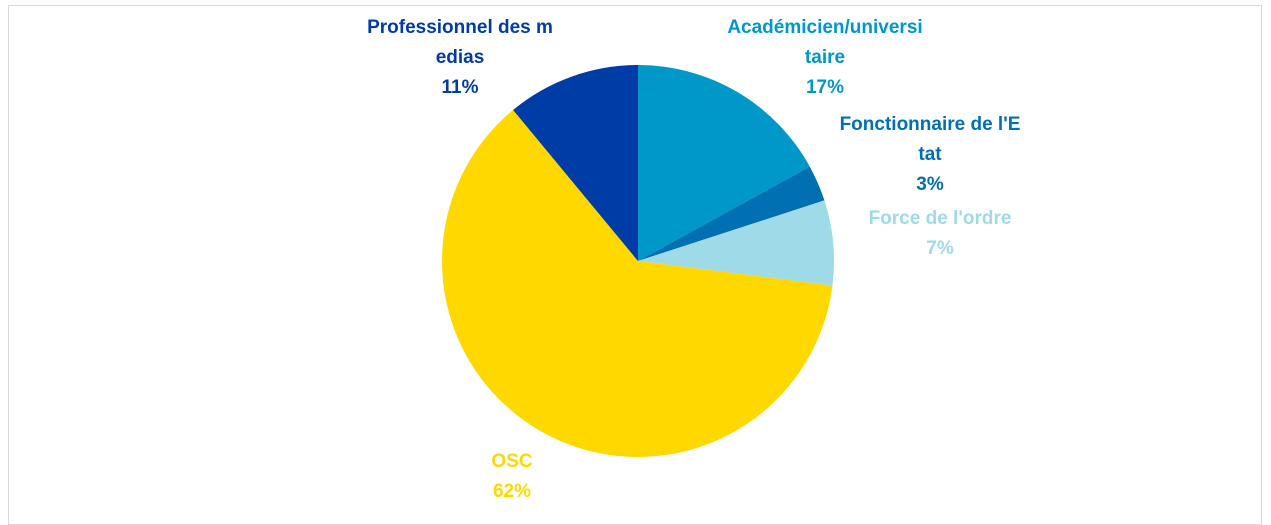  Describe the element at coordinates (940, 248) in the screenshot. I see `value-label: 7%` at that location.